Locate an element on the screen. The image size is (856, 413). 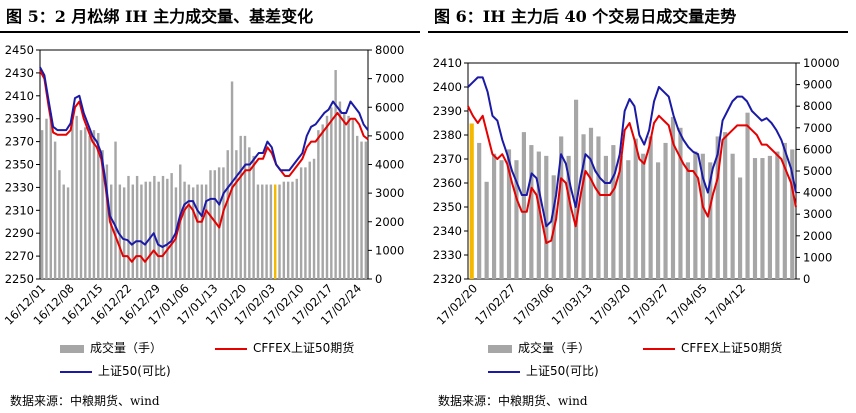
left-axis-tick-label: 2270 is located at coordinates (19, 256).